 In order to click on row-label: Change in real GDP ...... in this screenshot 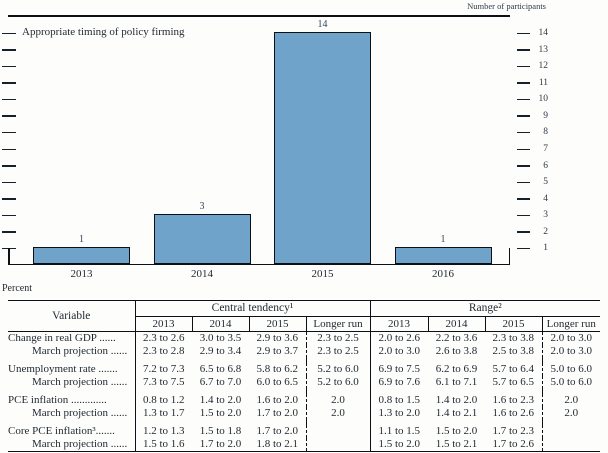, I will do `click(72, 338)`.